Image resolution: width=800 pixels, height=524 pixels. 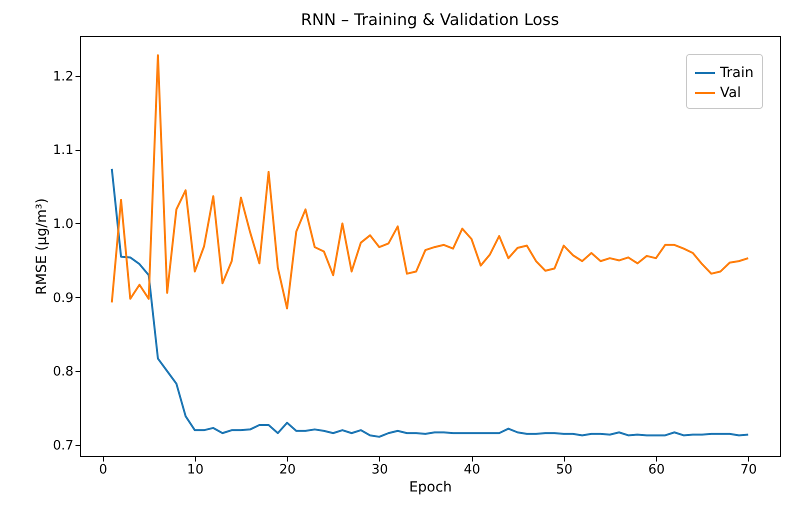 I want to click on legend-label: Train, so click(x=736, y=73).